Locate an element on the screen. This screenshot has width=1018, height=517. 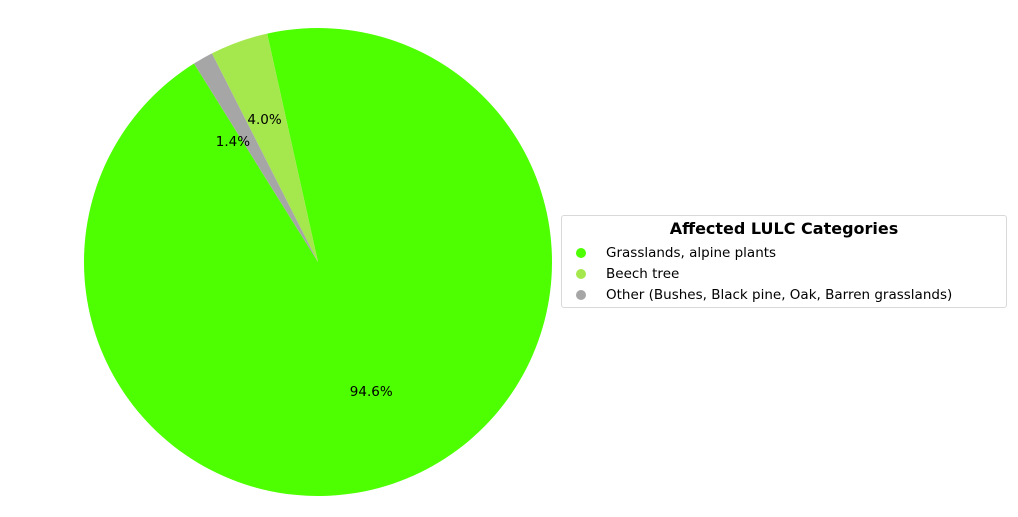
pie-slice-other is located at coordinates (255, 157).